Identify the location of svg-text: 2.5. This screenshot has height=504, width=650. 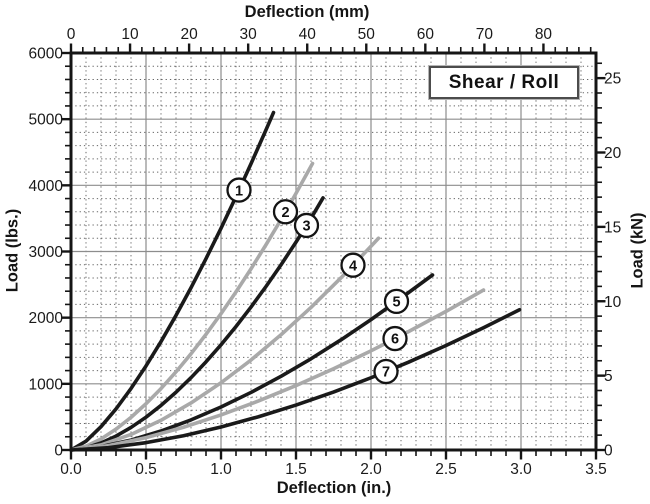
(446, 469).